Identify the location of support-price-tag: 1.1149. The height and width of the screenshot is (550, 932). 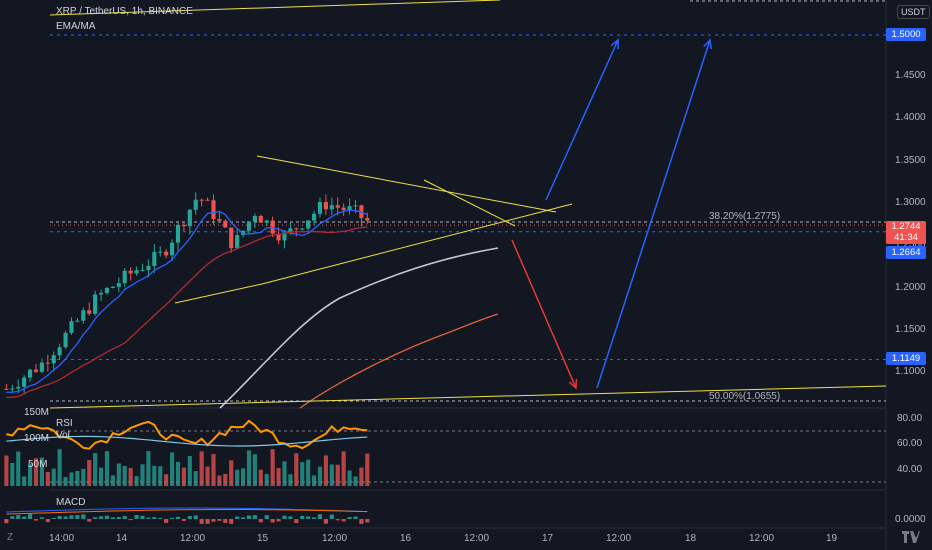
(906, 358).